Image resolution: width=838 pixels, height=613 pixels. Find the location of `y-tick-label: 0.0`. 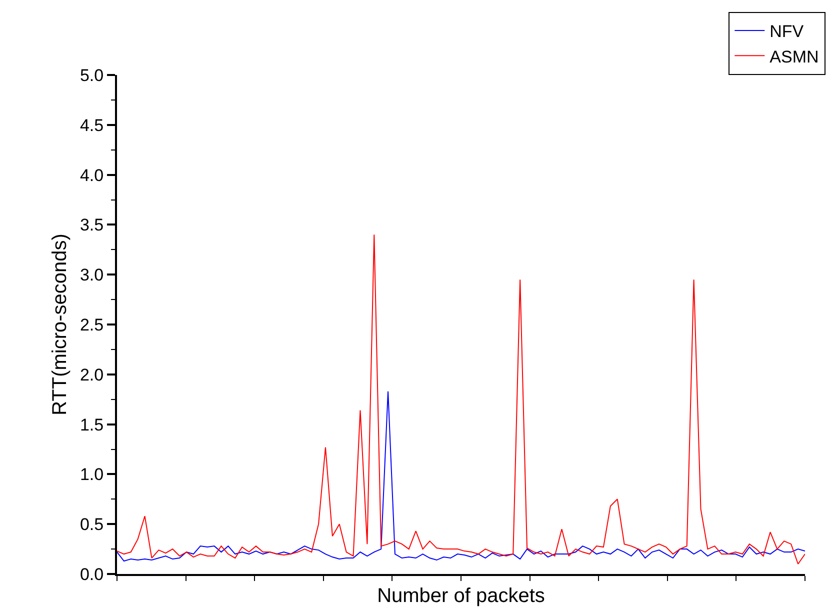

y-tick-label: 0.0 is located at coordinates (92, 574).